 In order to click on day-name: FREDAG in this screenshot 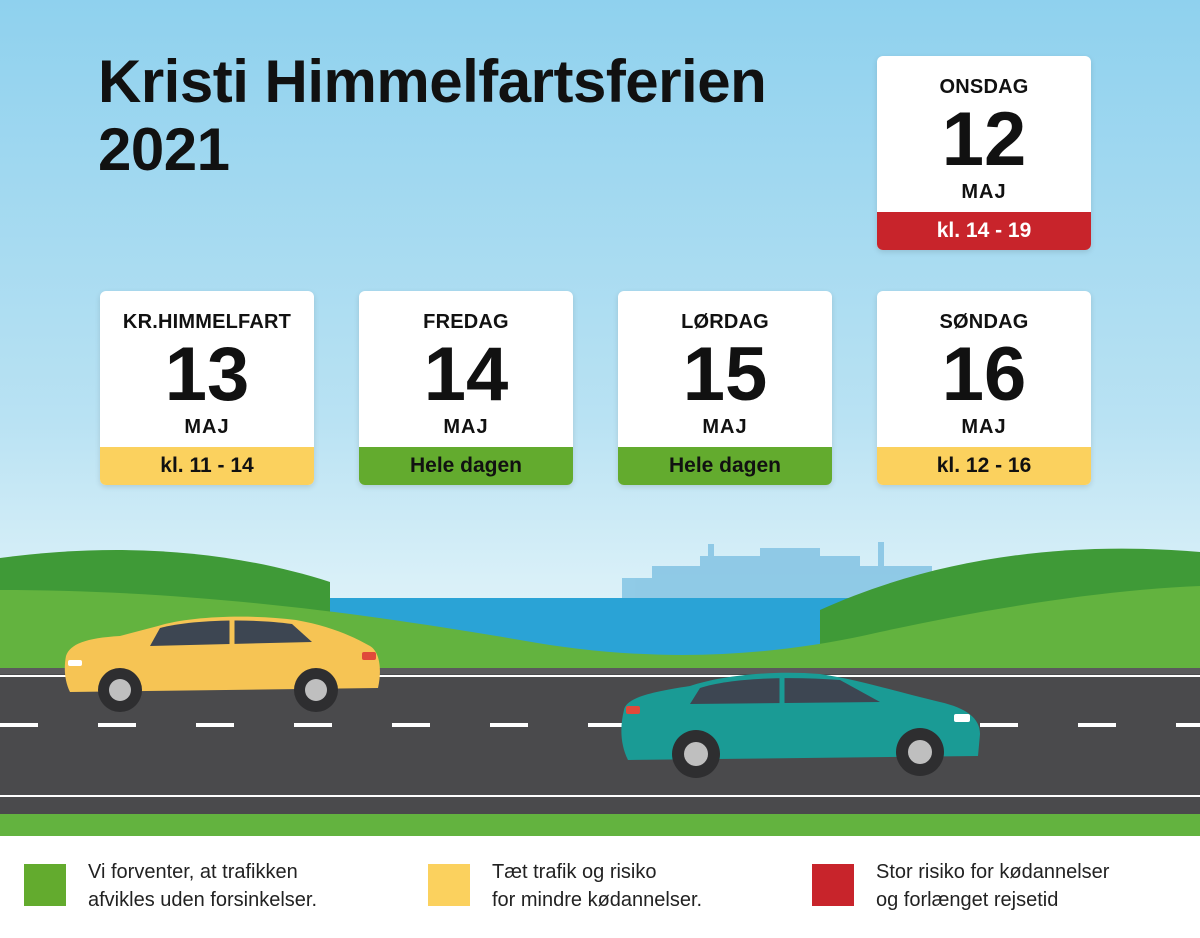, I will do `click(466, 322)`.